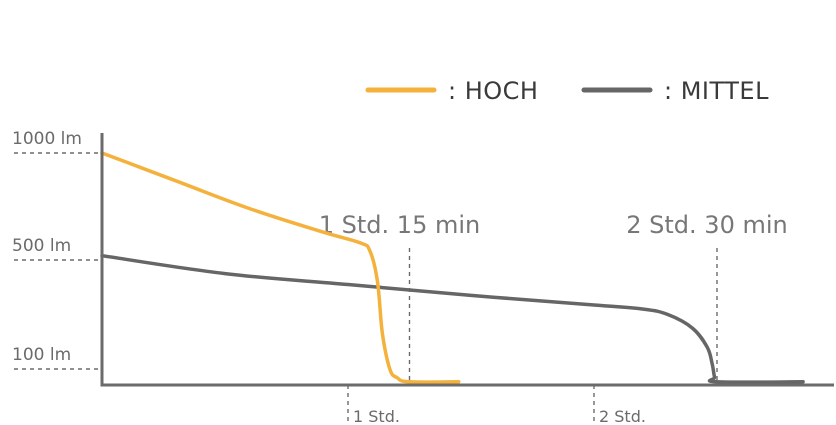 The height and width of the screenshot is (425, 836). Describe the element at coordinates (716, 91) in the screenshot. I see `legend-label-mittel: : MITTEL` at that location.